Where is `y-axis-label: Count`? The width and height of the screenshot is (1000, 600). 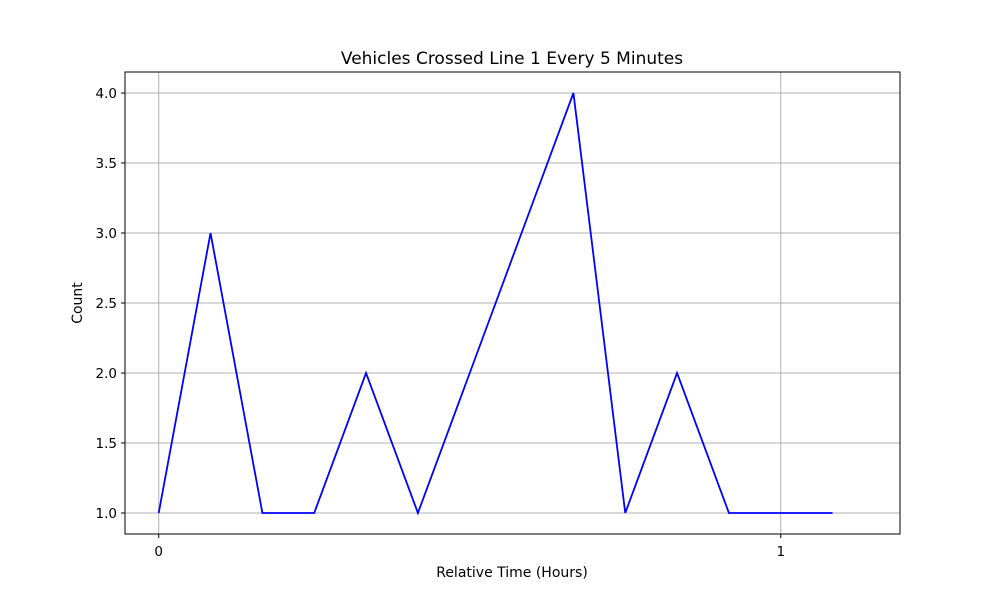 y-axis-label: Count is located at coordinates (78, 303).